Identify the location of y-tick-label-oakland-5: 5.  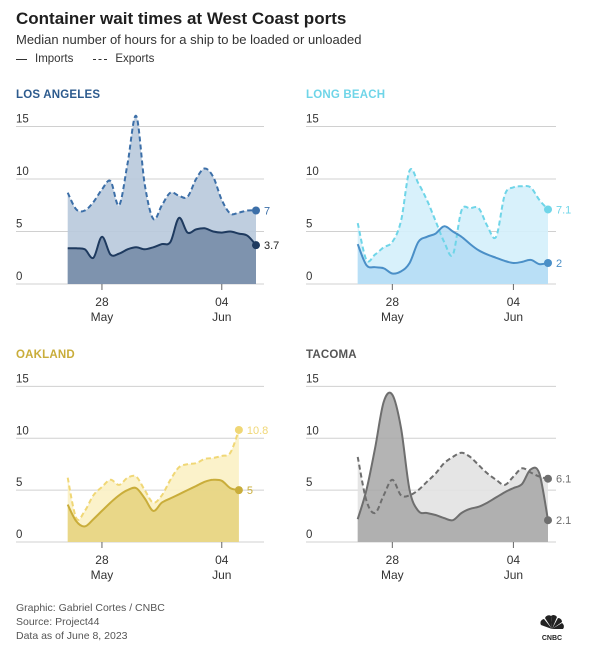
(19, 483).